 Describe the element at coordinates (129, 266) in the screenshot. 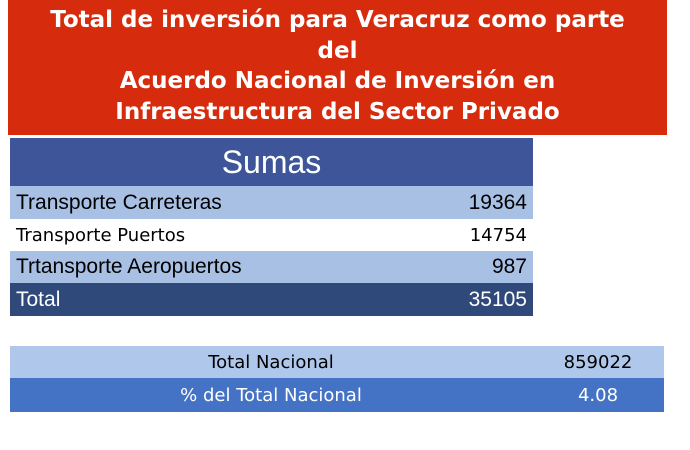

I see `row-label: Trtansporte Aeropuertos` at that location.